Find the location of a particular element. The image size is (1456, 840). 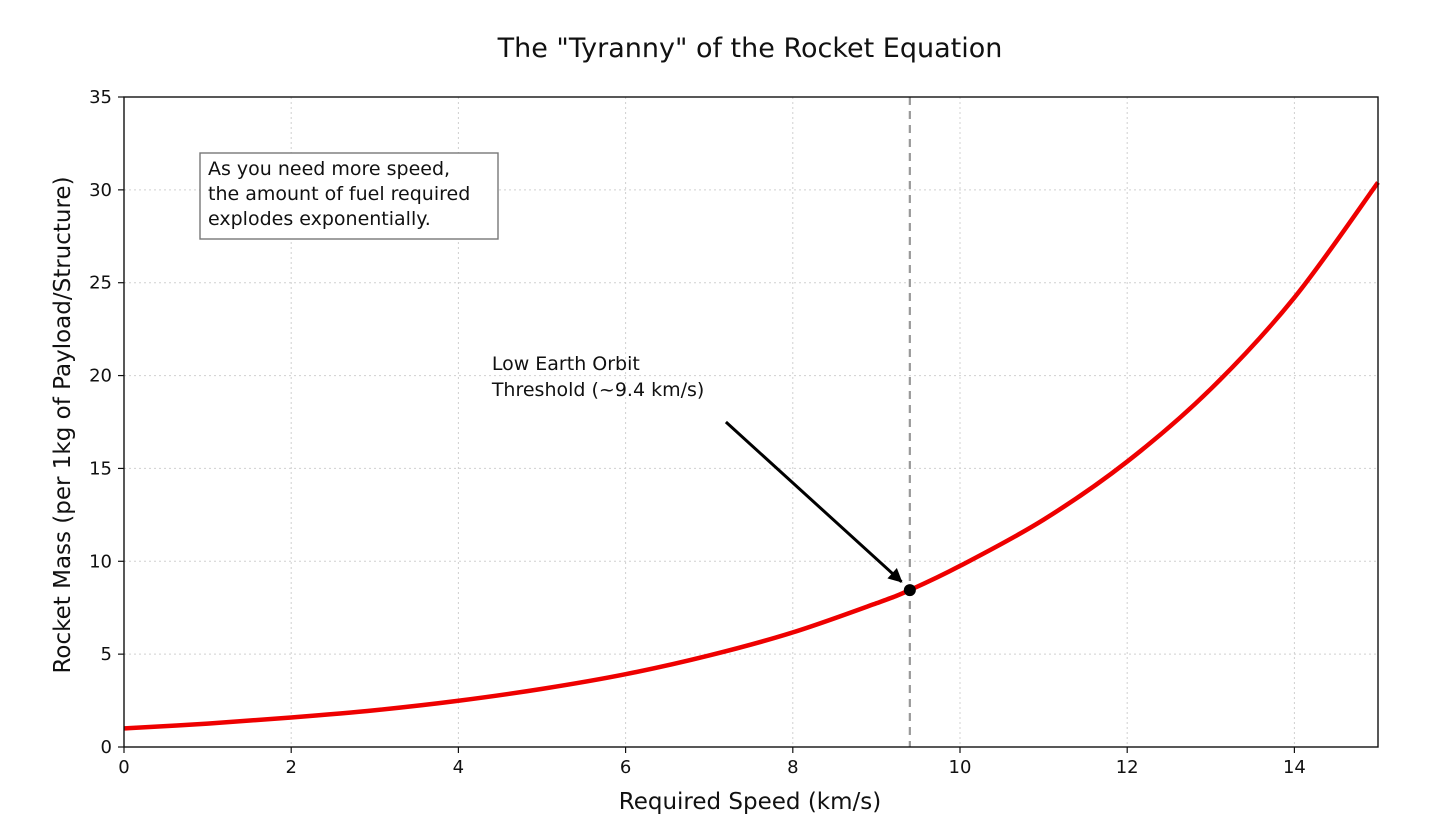

annotation-text: Threshold (~9.4 km/s) is located at coordinates (597, 390).